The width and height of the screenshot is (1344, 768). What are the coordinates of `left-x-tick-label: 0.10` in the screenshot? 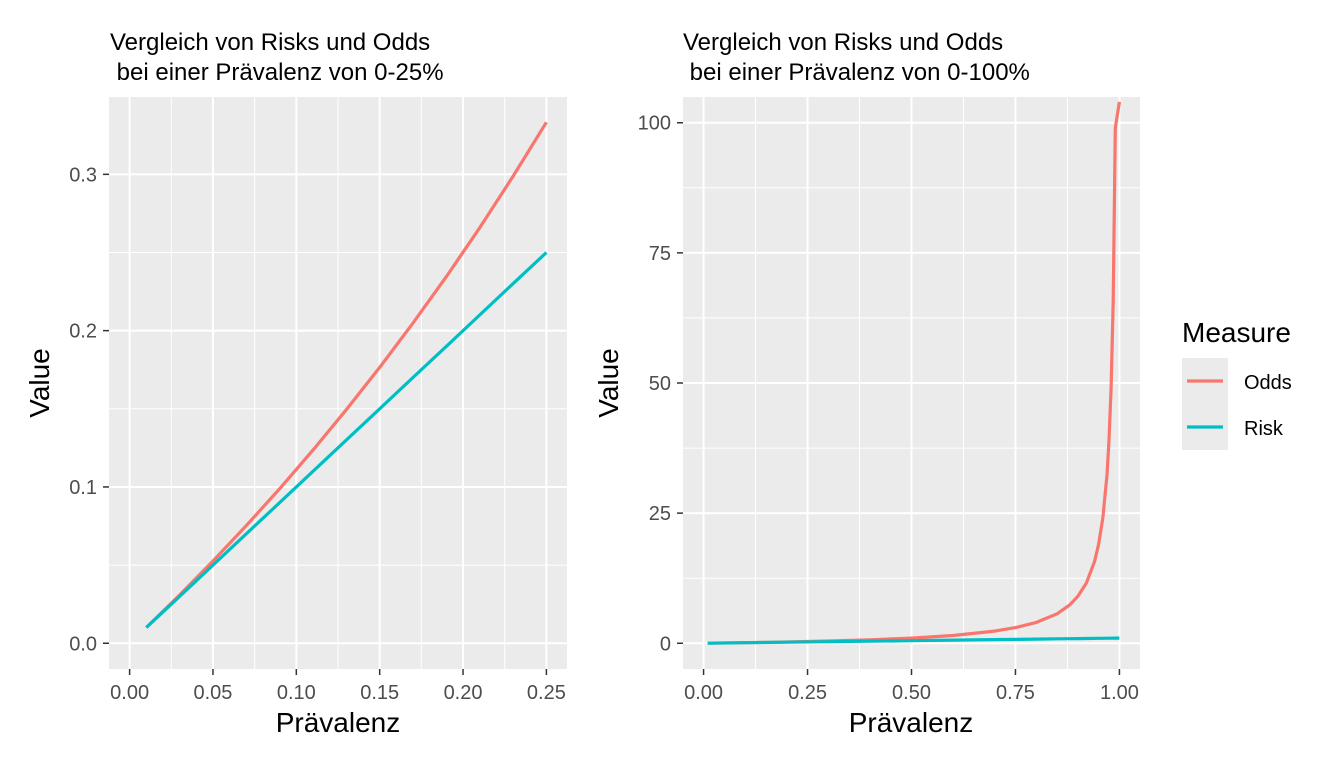 It's located at (296, 693).